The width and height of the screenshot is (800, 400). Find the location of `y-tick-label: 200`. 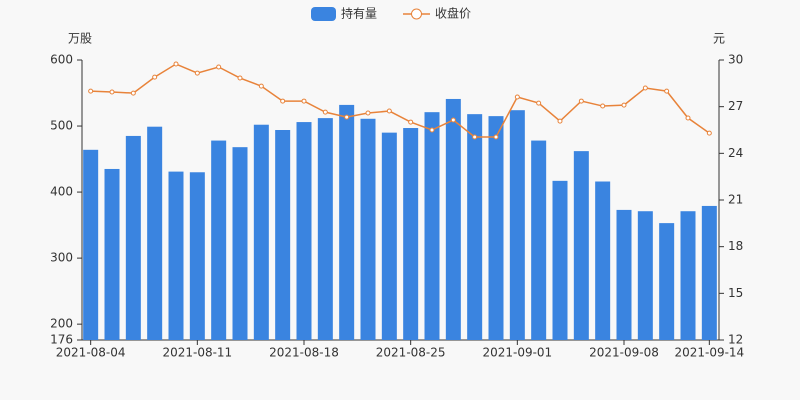

y-tick-label: 200 is located at coordinates (61, 324).